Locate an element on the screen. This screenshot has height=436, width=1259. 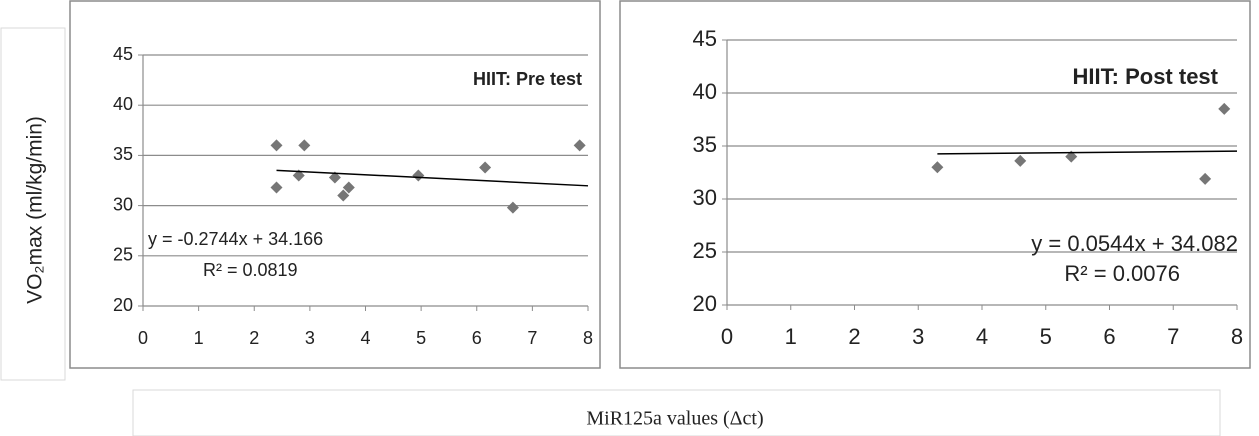
r-squared: R² = 0.0819 is located at coordinates (250, 270).